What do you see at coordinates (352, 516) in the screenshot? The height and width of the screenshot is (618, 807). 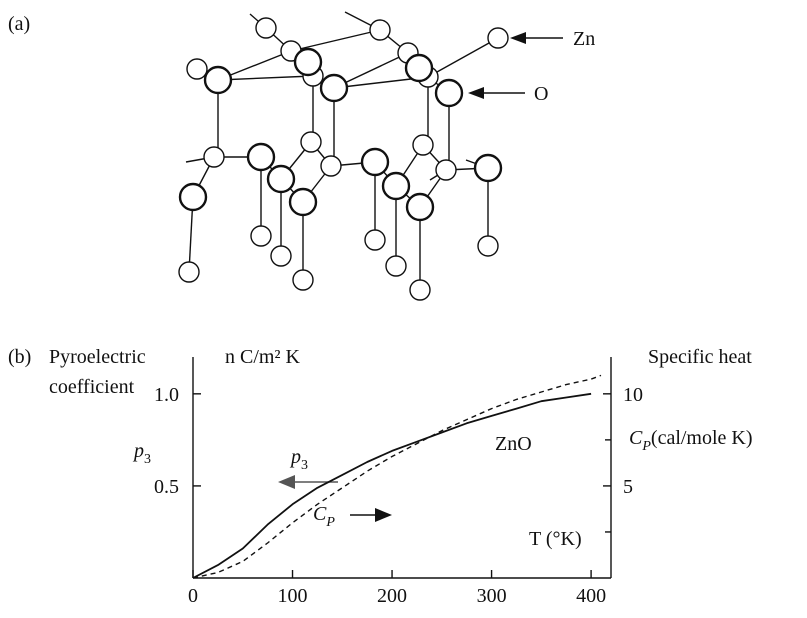 I see `cp-direction-marker: CP` at bounding box center [352, 516].